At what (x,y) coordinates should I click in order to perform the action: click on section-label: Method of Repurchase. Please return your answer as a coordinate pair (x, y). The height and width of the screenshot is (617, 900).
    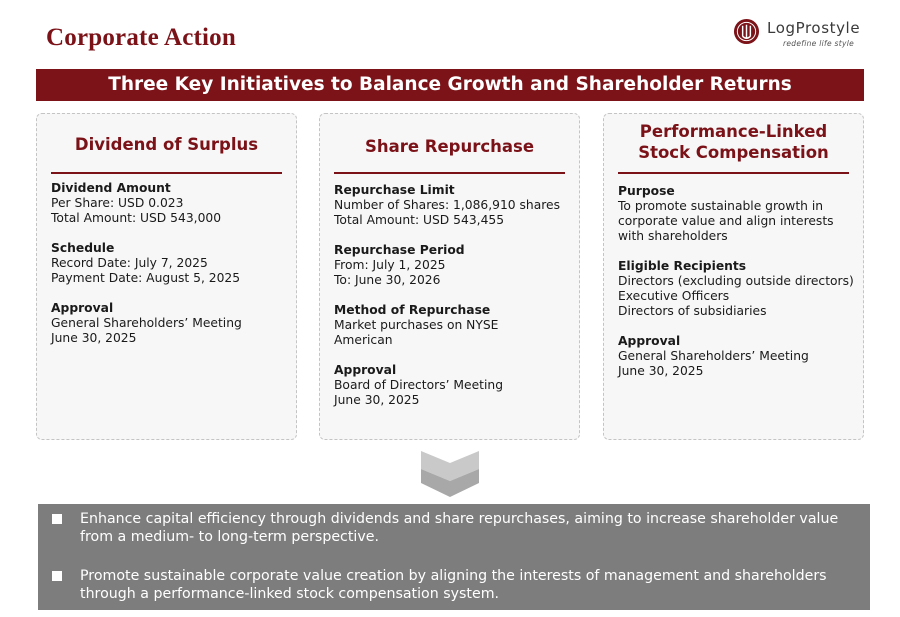
    Looking at the image, I should click on (412, 310).